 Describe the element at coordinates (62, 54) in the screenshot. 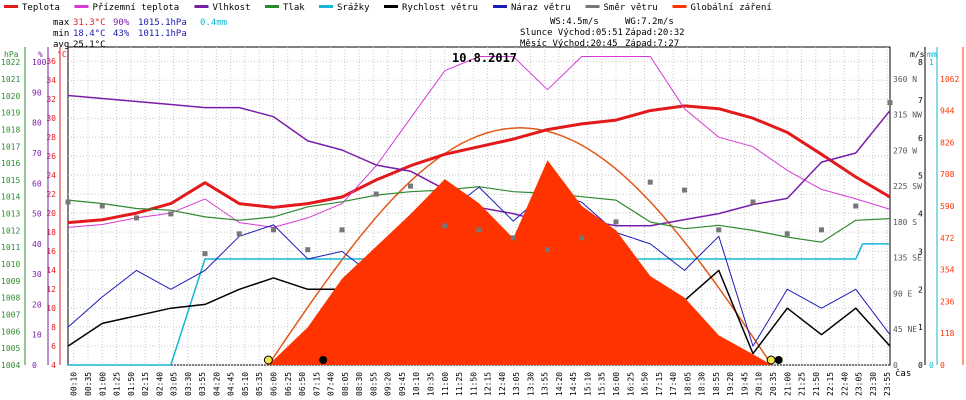

I see `unit-degc: °C` at that location.